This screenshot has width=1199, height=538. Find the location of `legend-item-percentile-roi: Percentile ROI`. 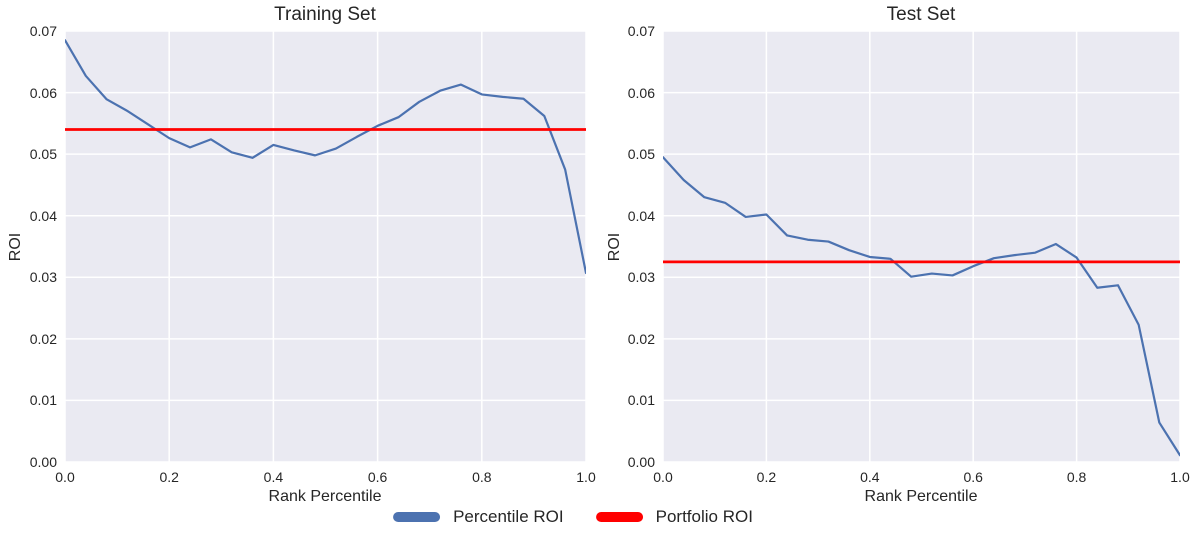

legend-item-percentile-roi: Percentile ROI is located at coordinates (478, 517).